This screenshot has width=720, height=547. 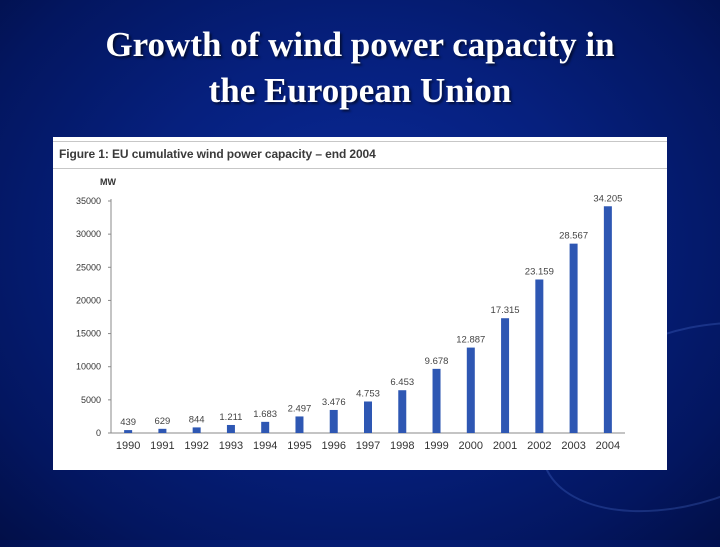 I want to click on bar-1990, so click(x=128, y=431).